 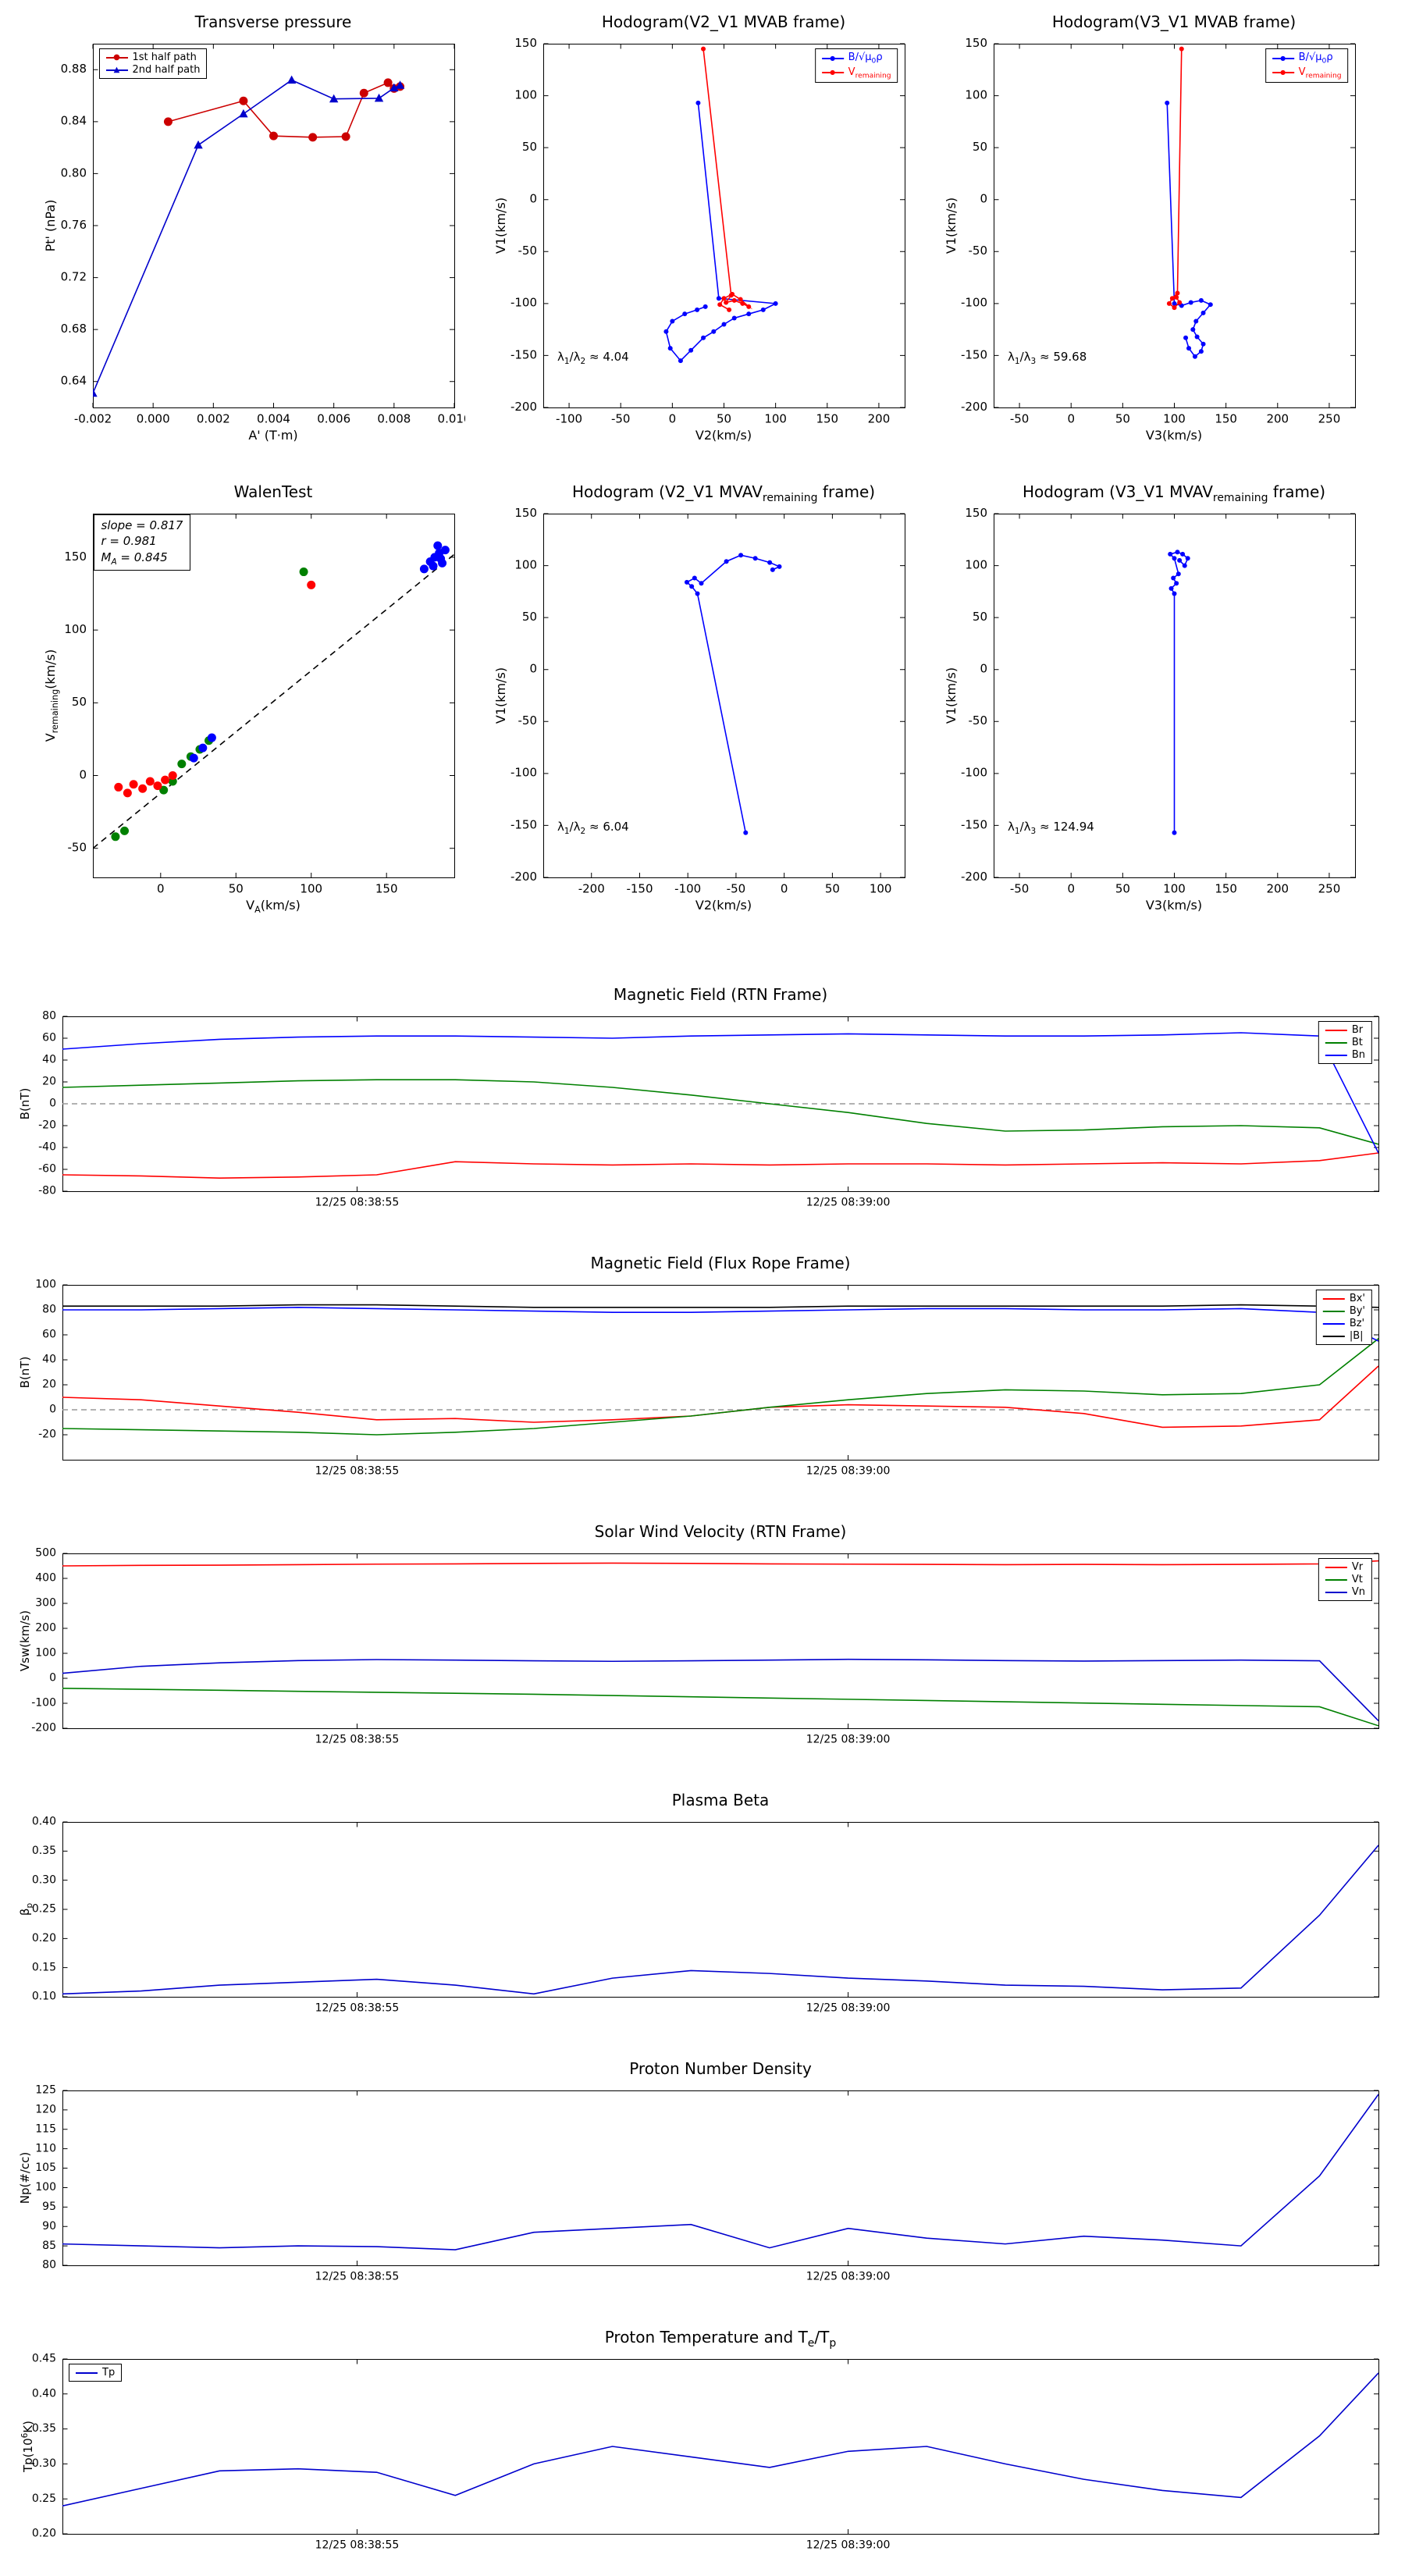 I want to click on magnetic-field-flux-rope-legend: Bx' By' Bz' |B|, so click(x=1344, y=1317).